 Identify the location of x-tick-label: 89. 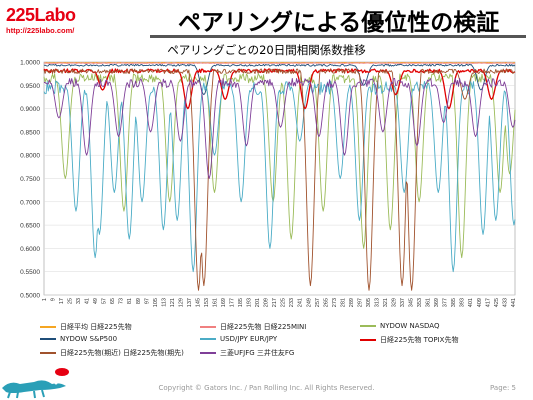
(139, 301).